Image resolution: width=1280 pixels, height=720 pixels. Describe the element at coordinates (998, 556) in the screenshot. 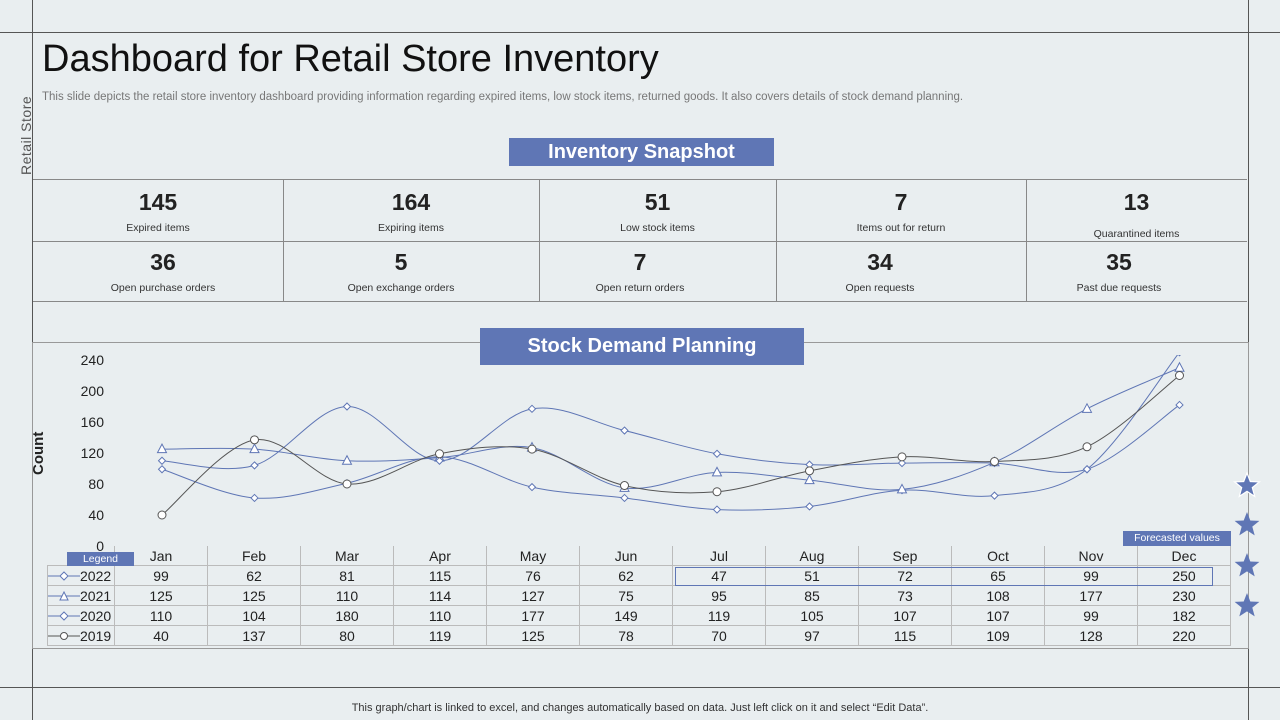

I see `month-header: Oct` at that location.